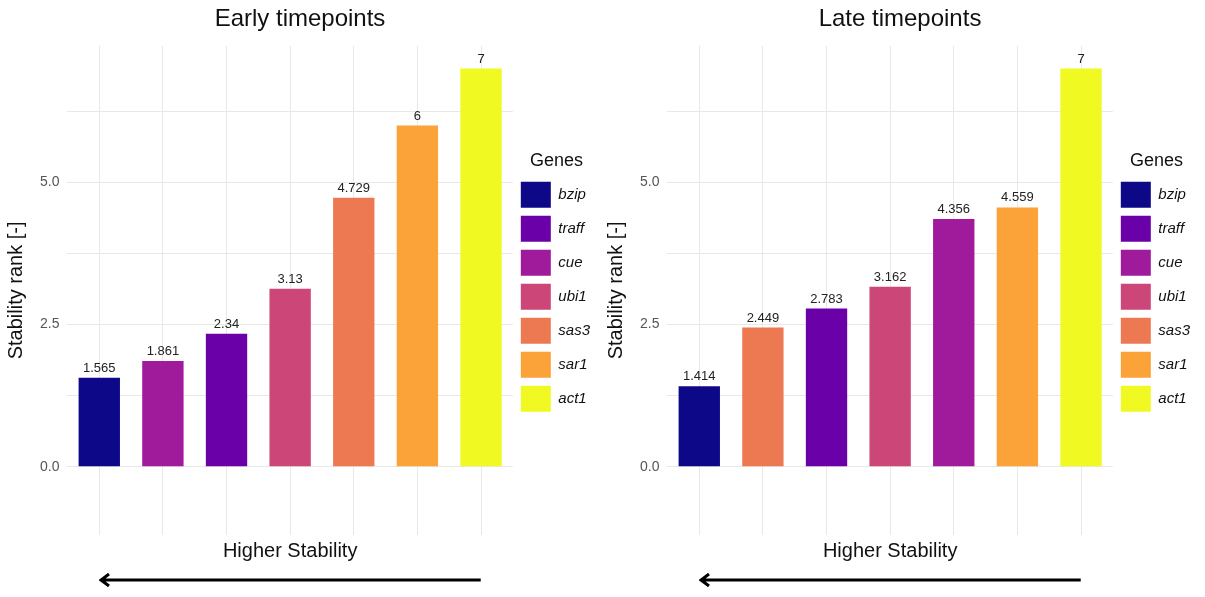 This screenshot has height=597, width=1205. I want to click on data-label: 4.356, so click(954, 209).